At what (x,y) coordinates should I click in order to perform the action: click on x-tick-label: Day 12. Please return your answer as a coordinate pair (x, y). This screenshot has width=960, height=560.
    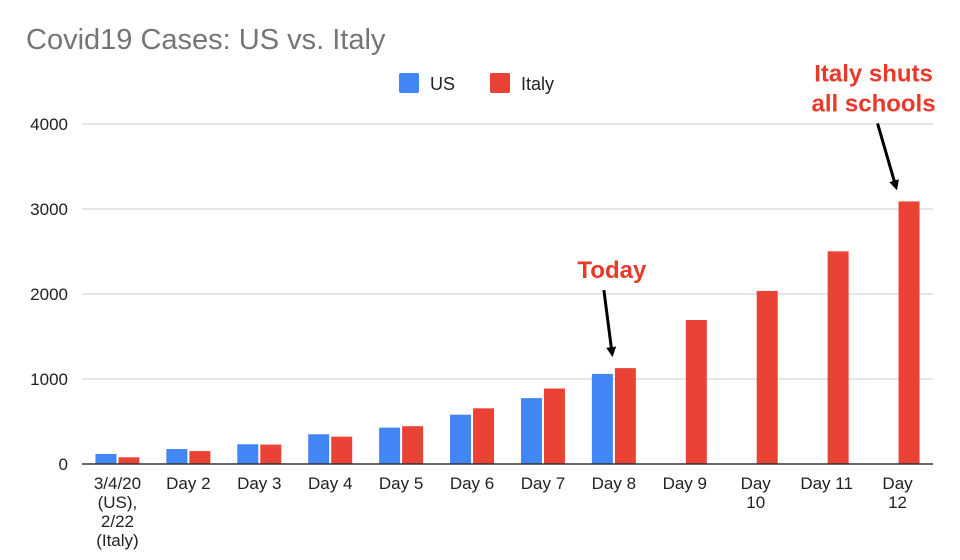
    Looking at the image, I should click on (897, 493).